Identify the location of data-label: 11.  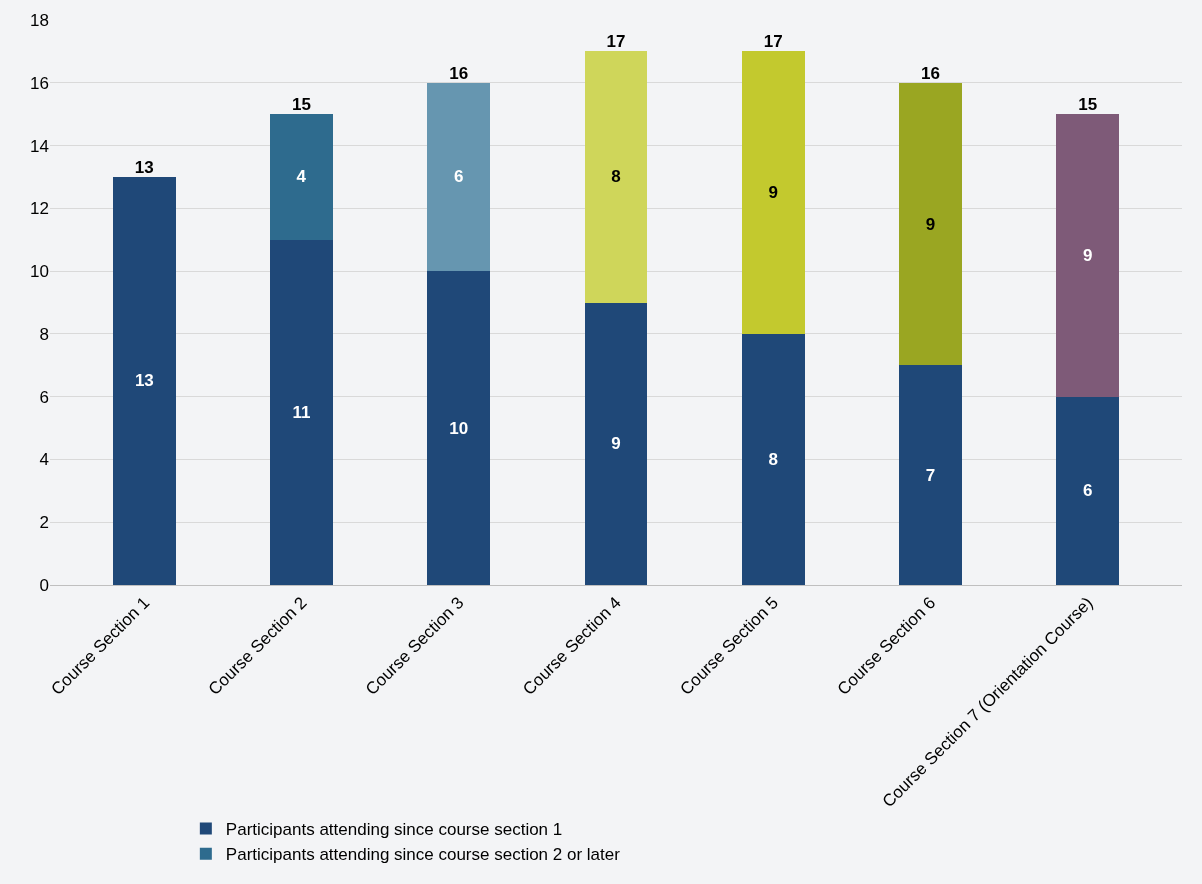
(301, 412).